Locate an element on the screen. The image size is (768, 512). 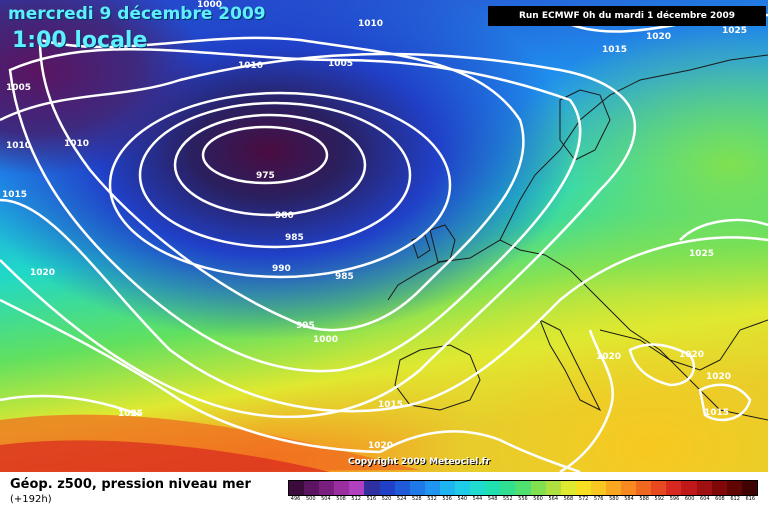
color-scale-tick: 552 is located at coordinates (507, 499).